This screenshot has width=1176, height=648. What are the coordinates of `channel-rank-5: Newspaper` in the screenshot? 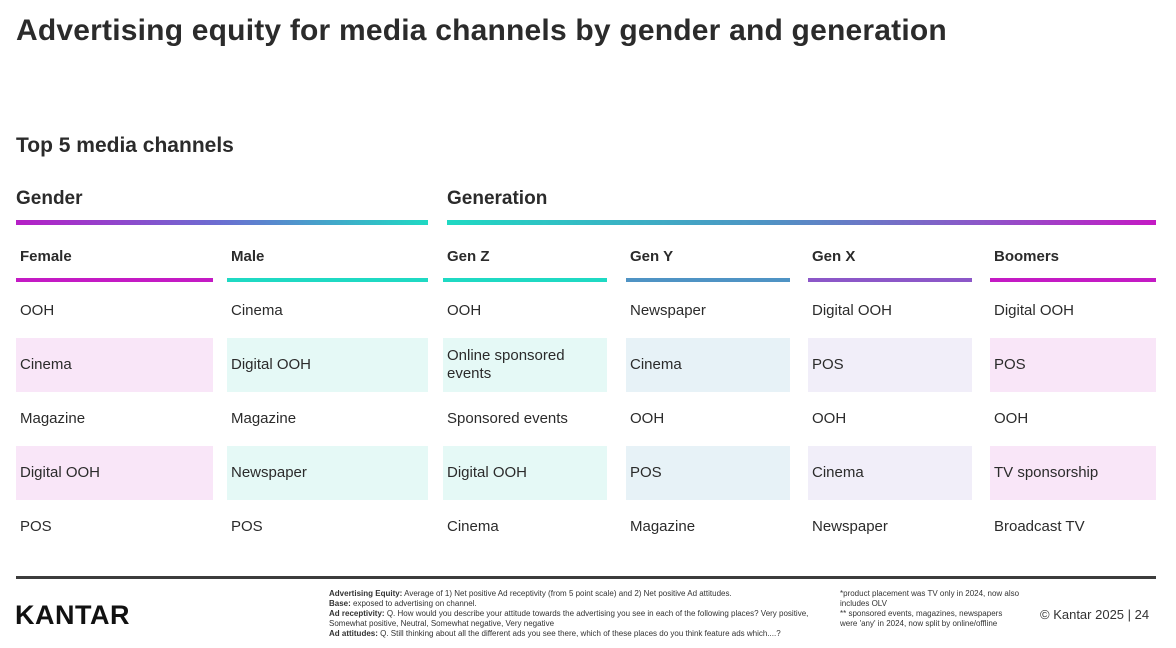 It's located at (850, 526).